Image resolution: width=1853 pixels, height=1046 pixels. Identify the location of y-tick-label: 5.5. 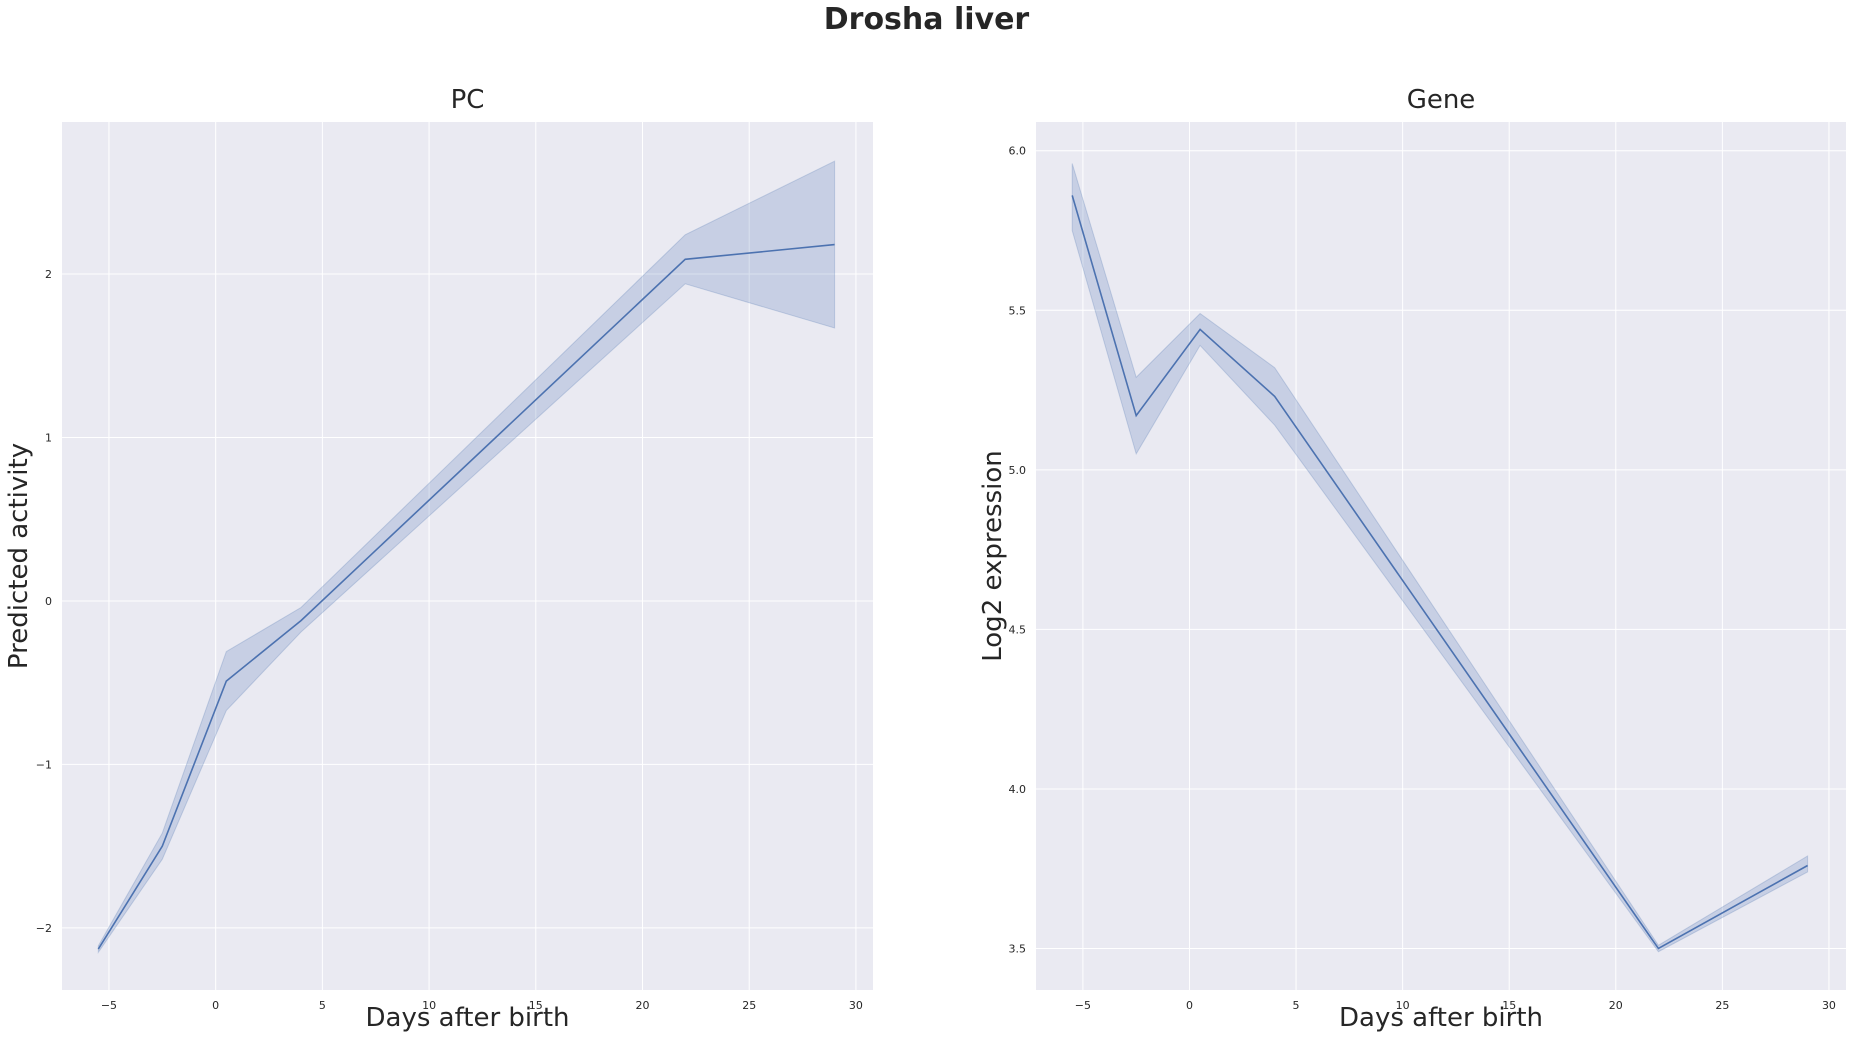
(1018, 310).